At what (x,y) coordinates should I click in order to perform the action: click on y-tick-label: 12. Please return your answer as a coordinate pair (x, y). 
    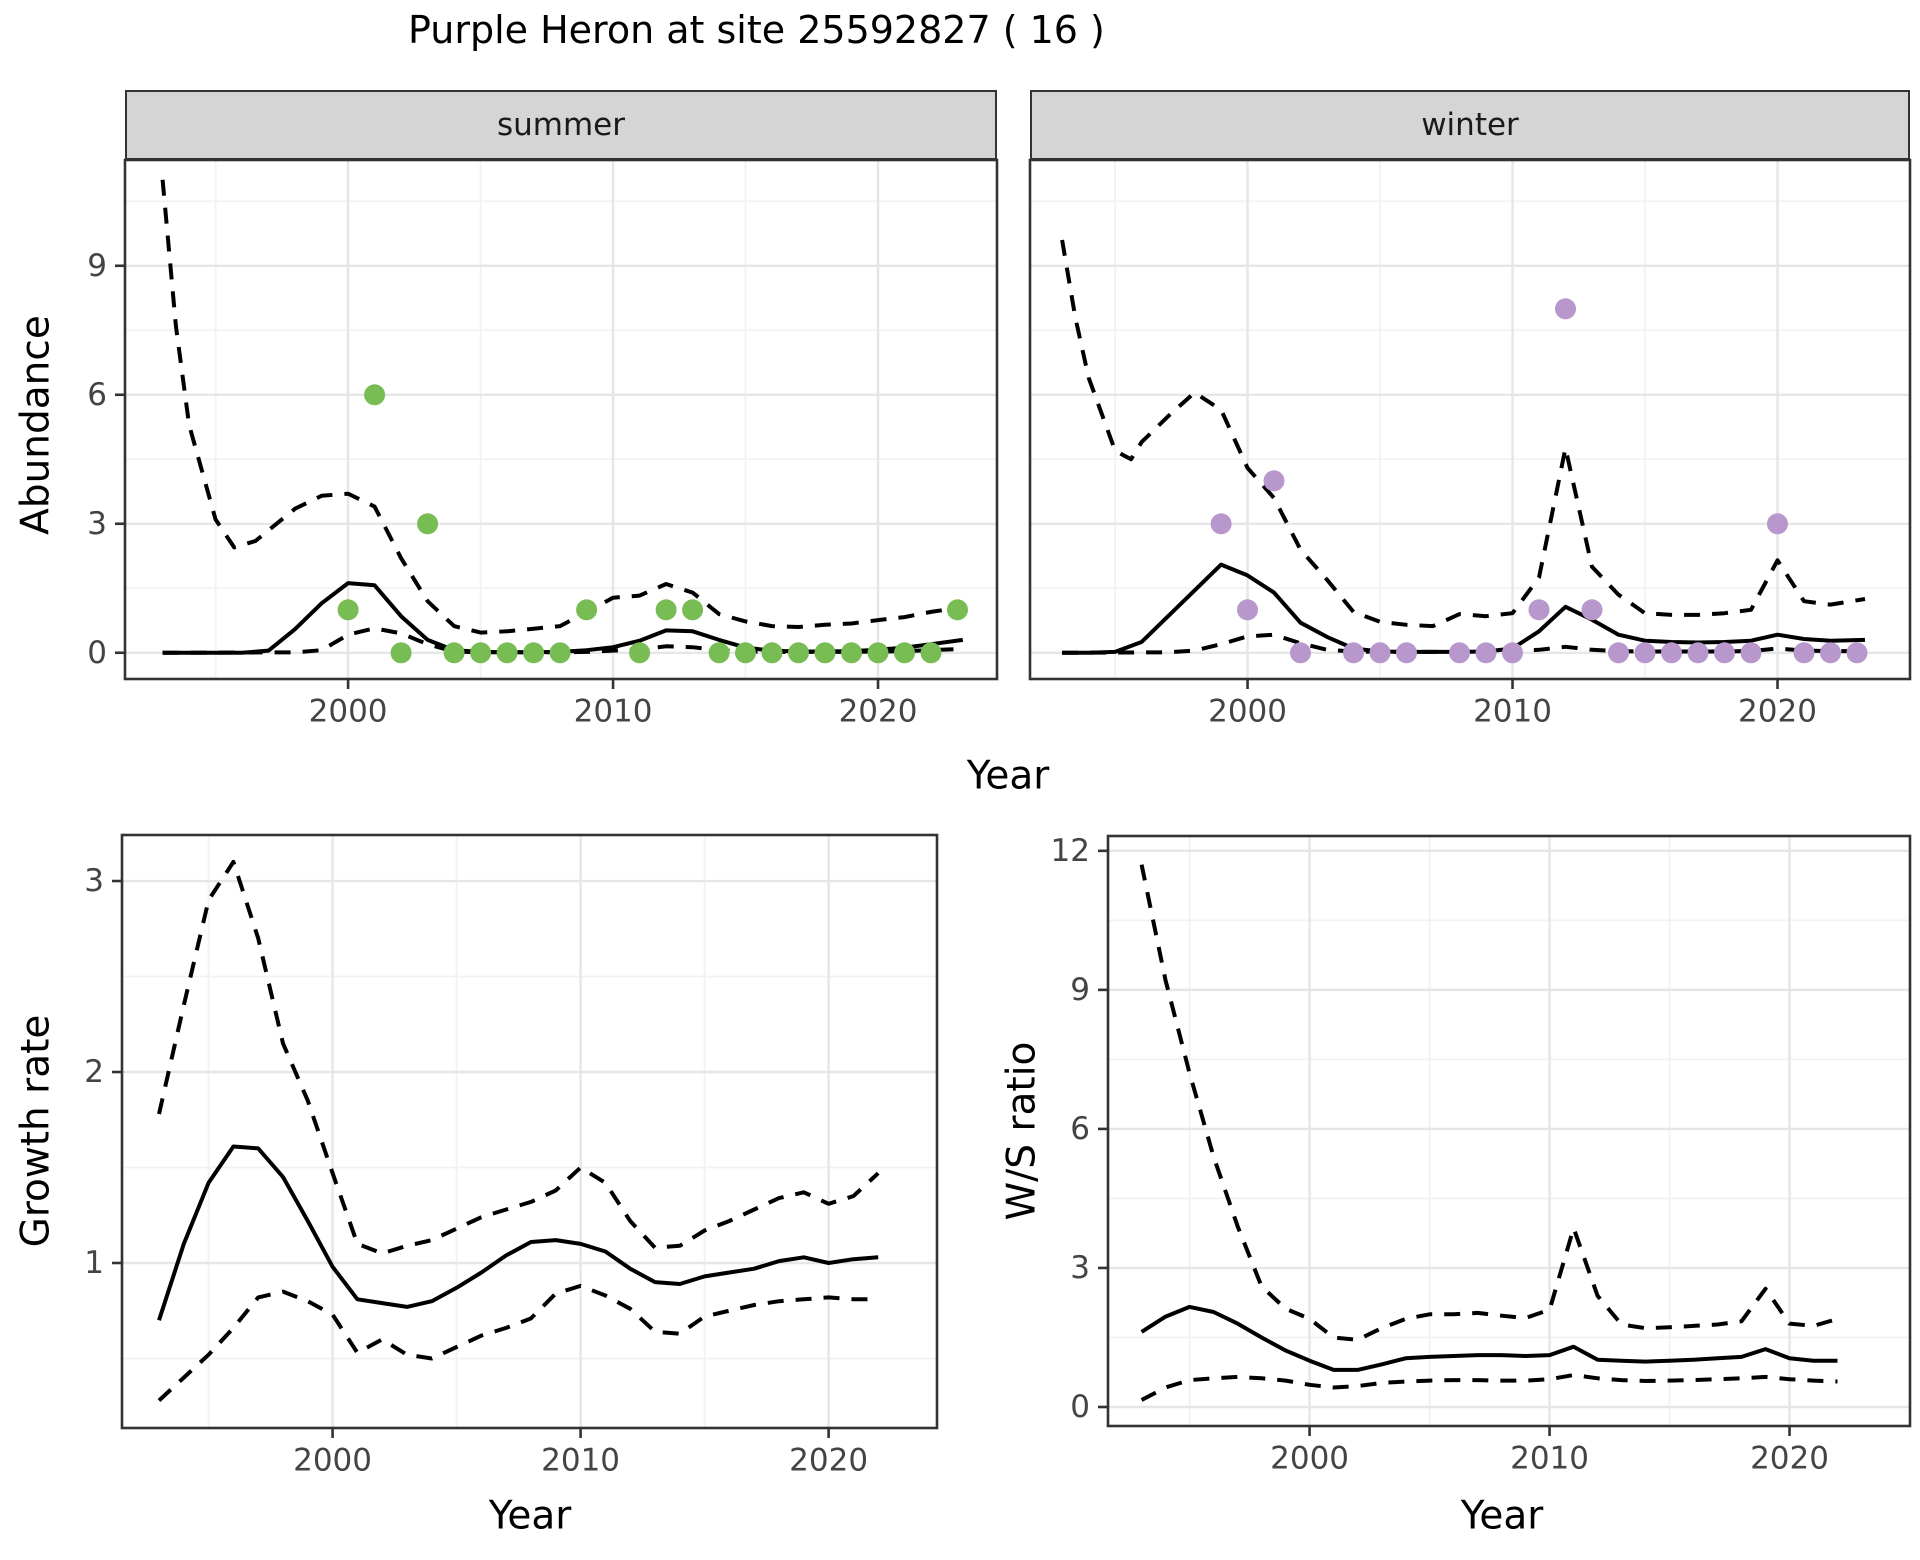
    Looking at the image, I should click on (1070, 851).